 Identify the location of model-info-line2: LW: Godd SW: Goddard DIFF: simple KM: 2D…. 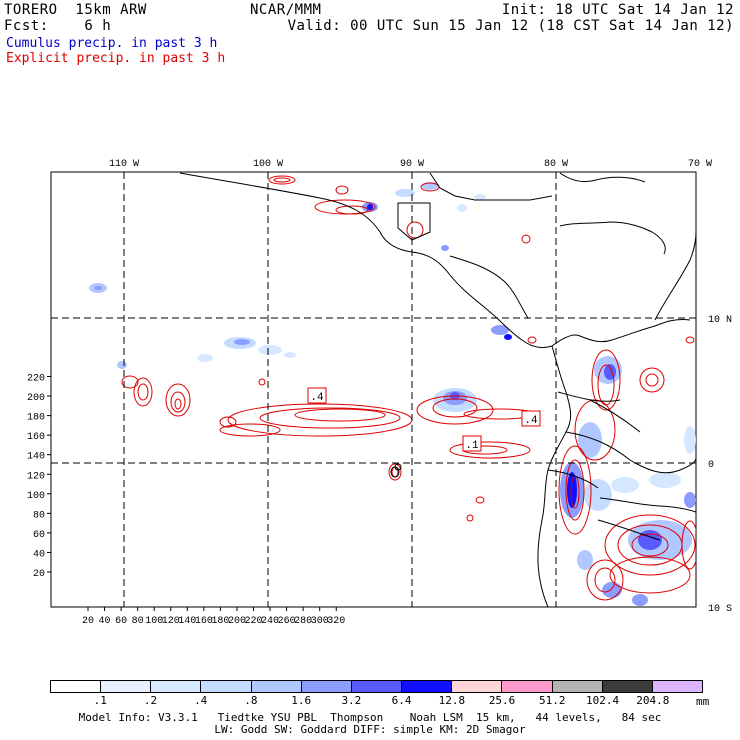
(370, 729).